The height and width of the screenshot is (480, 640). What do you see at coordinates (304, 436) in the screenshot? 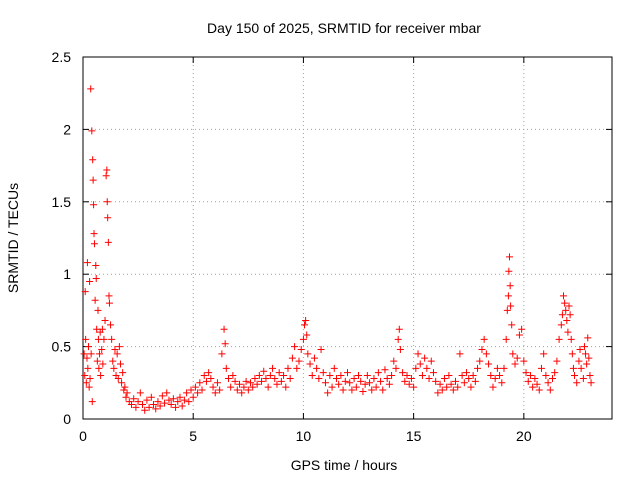
I see `x-tick-label: 10` at bounding box center [304, 436].